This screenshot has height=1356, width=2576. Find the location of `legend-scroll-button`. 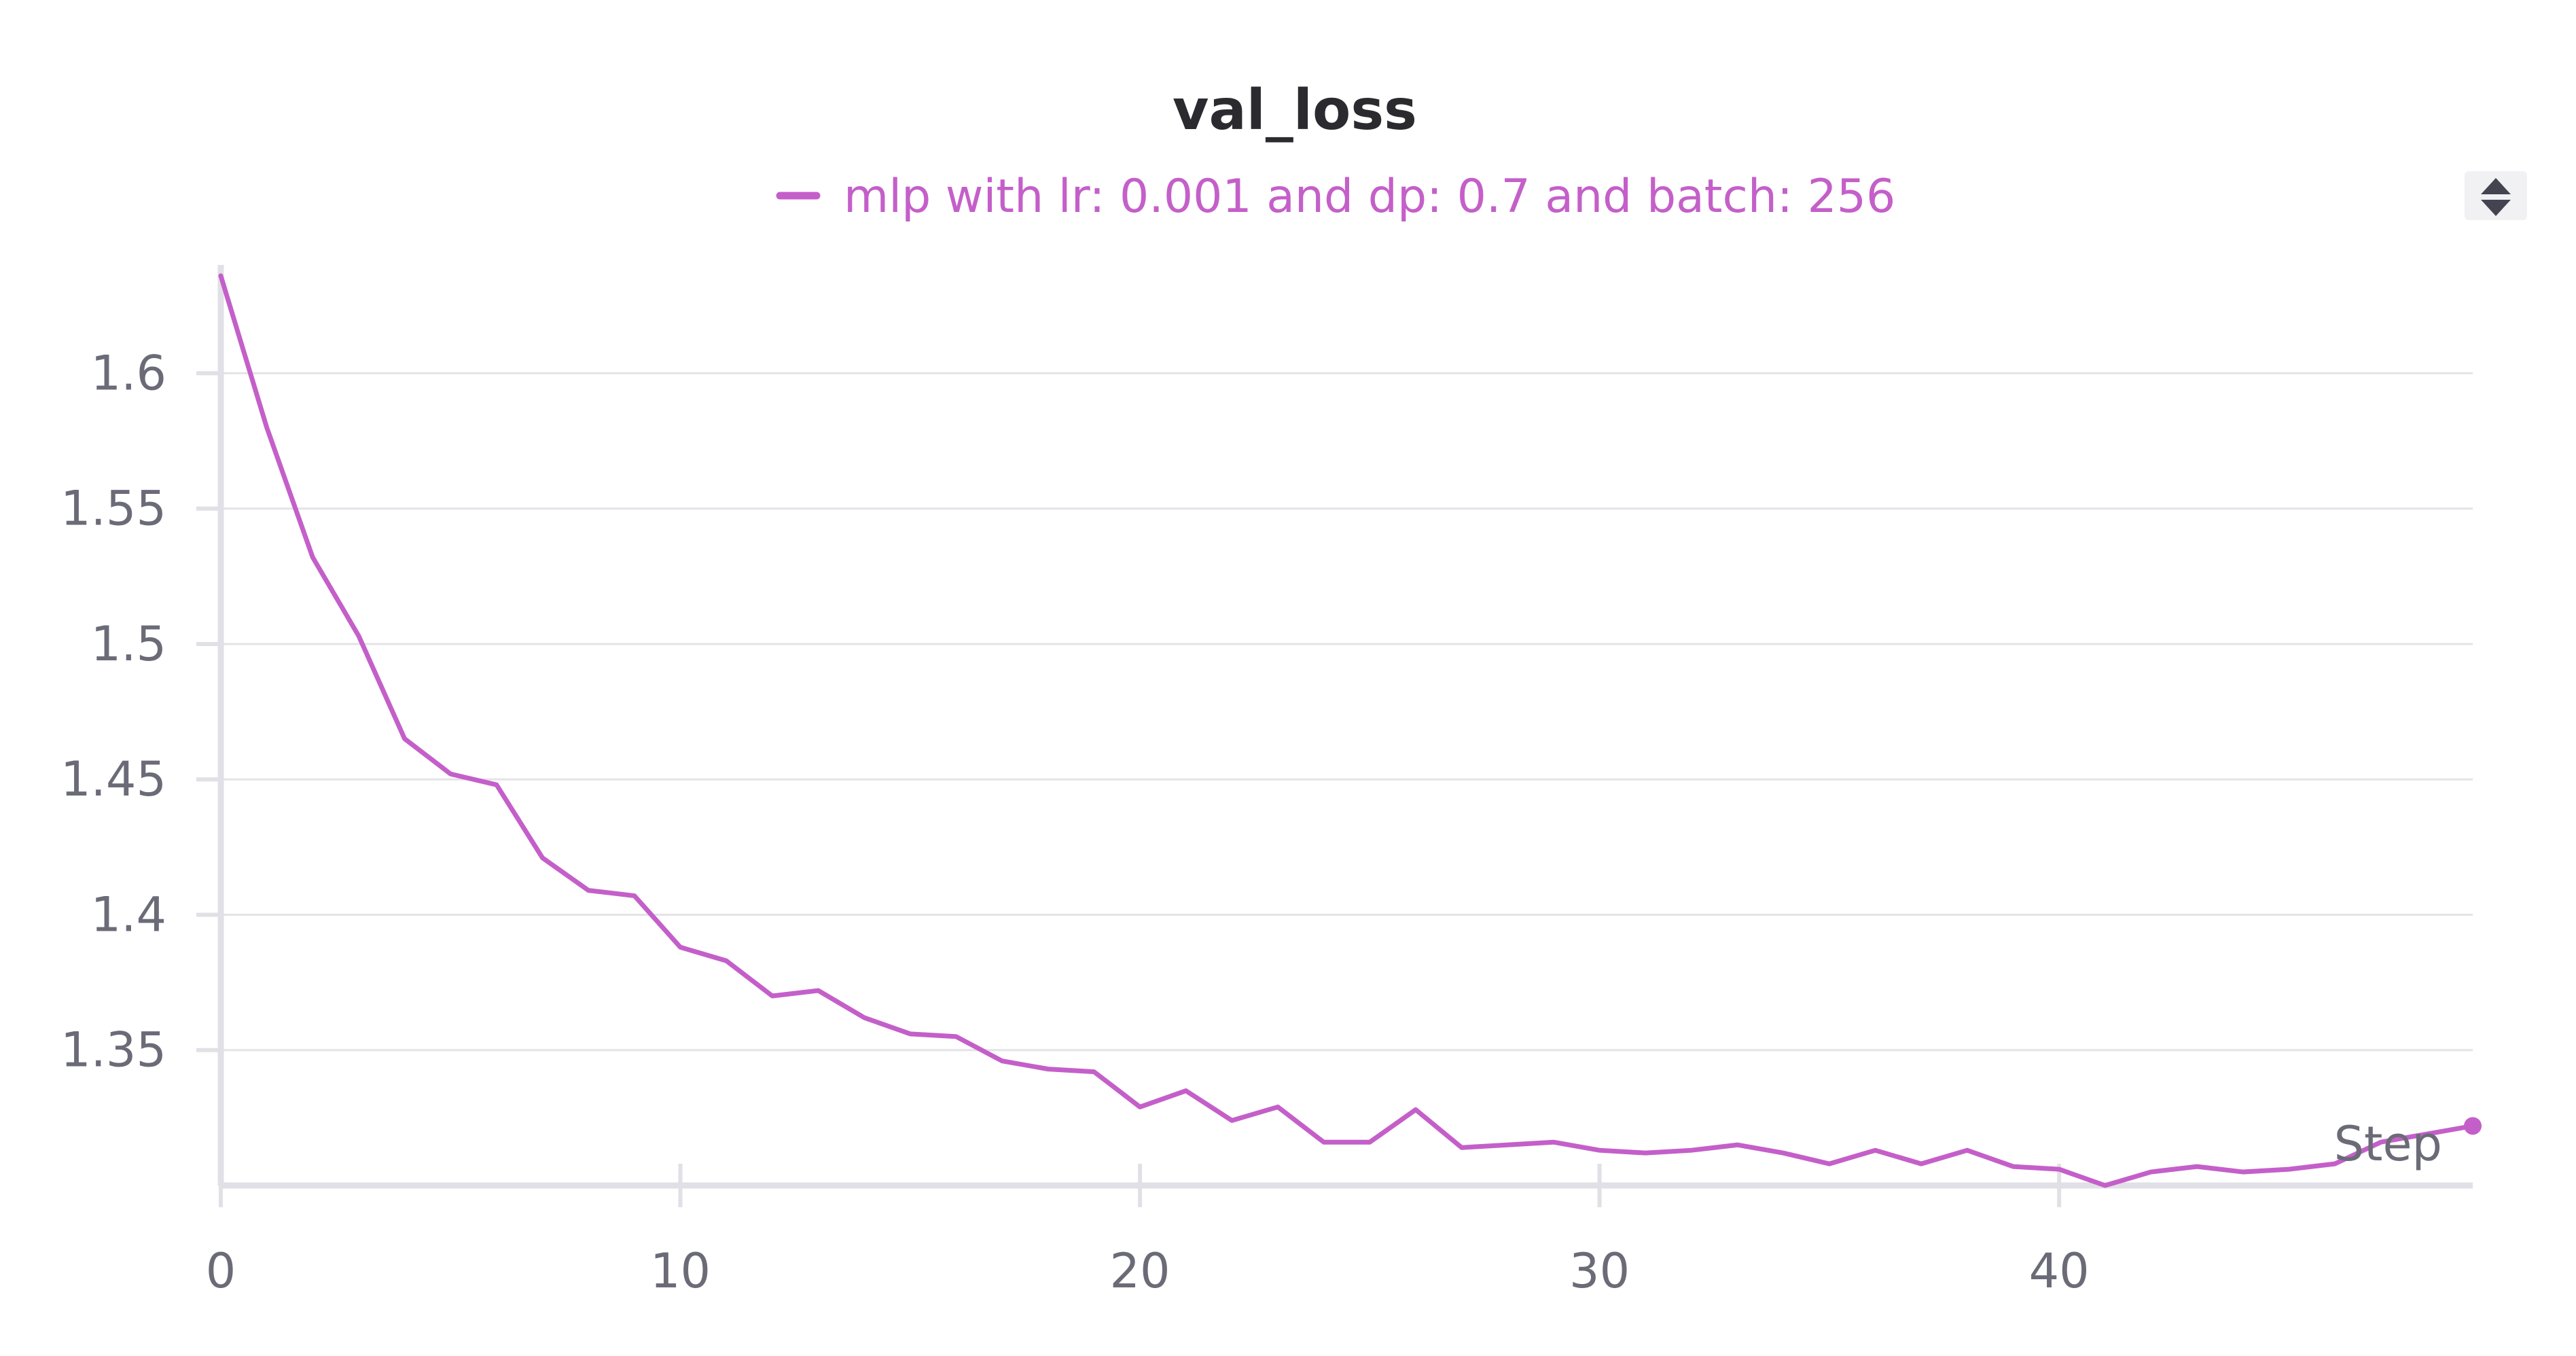

legend-scroll-button is located at coordinates (2496, 196).